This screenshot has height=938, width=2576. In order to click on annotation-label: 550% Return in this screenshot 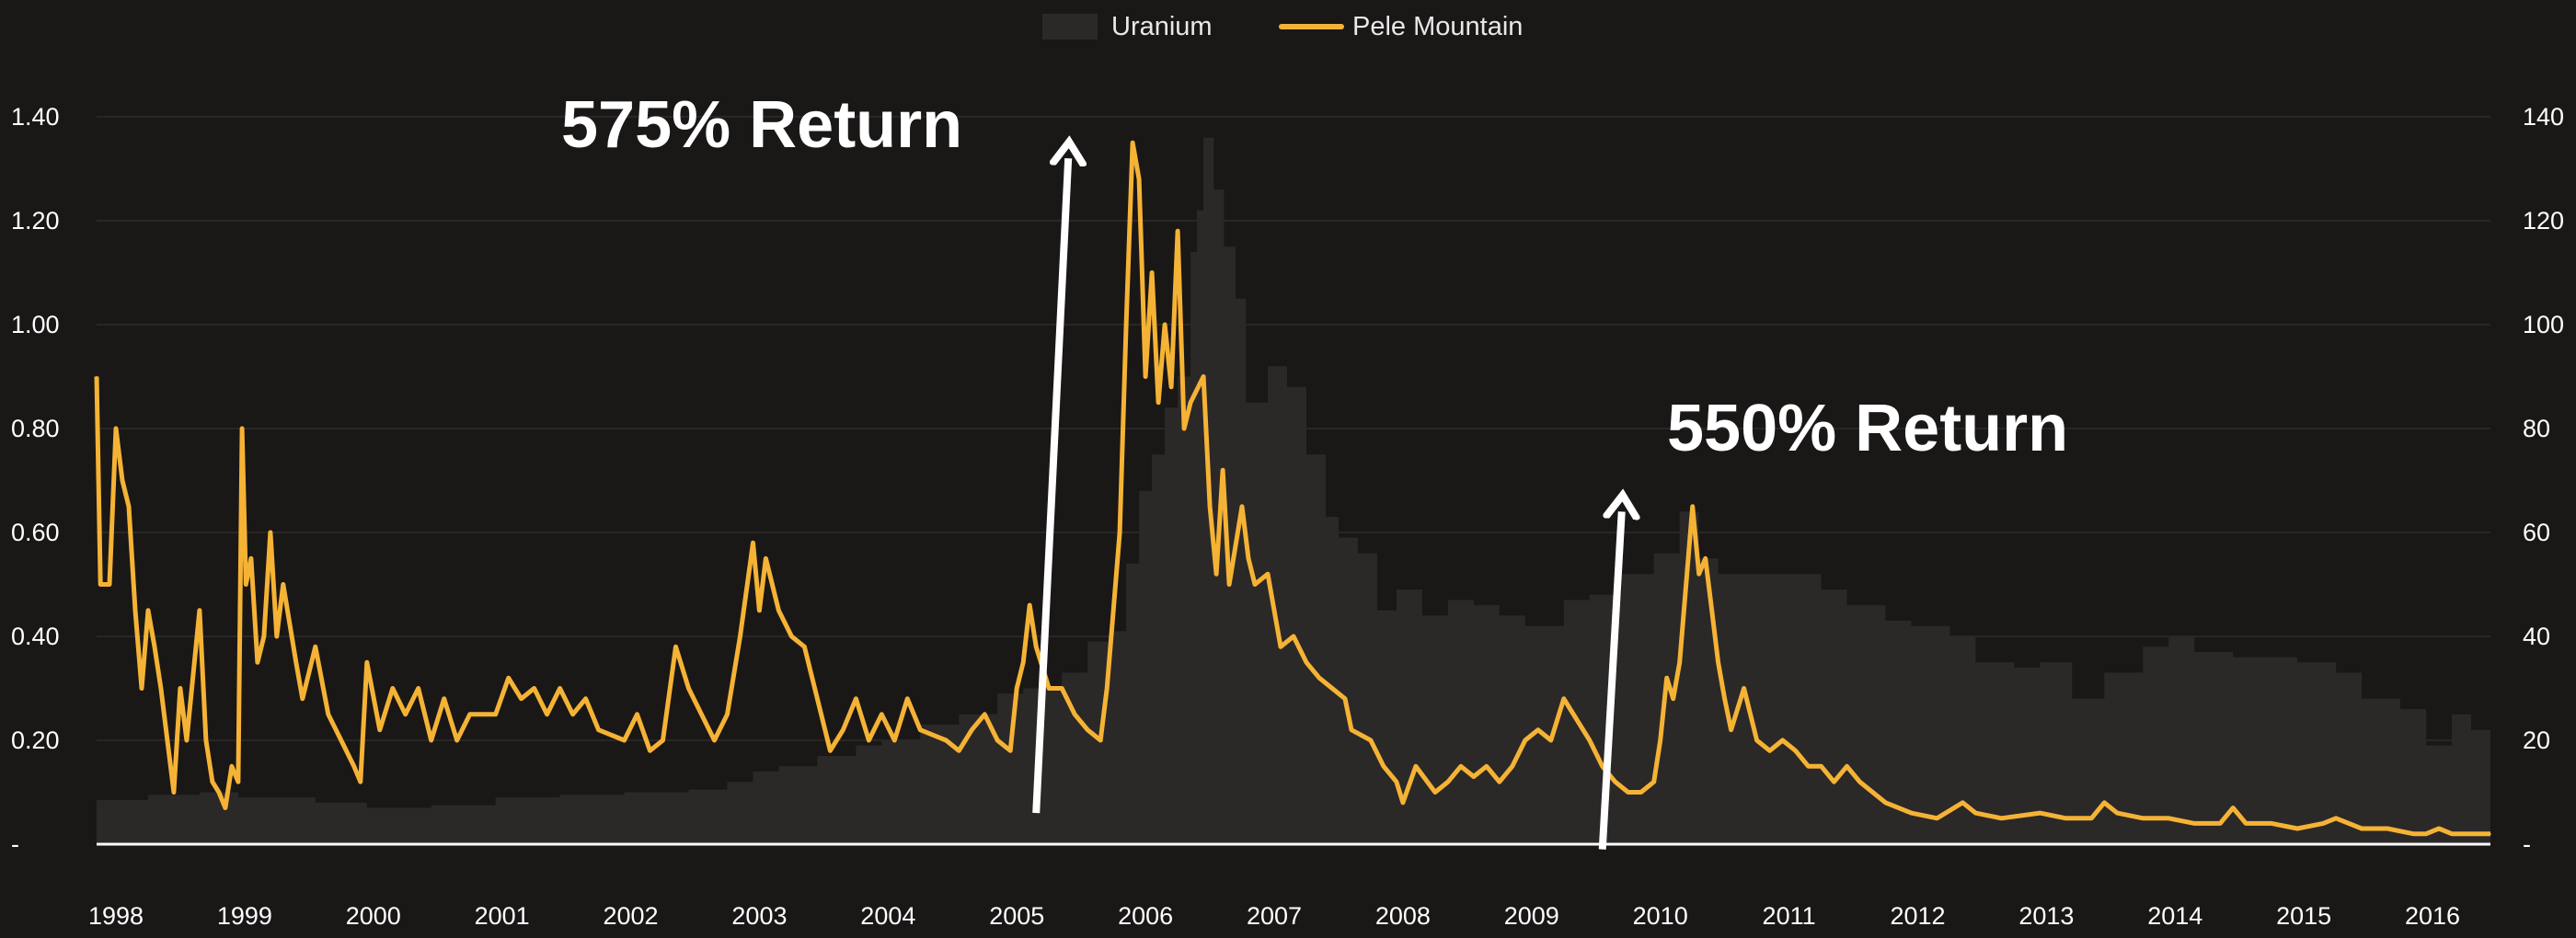, I will do `click(1867, 428)`.